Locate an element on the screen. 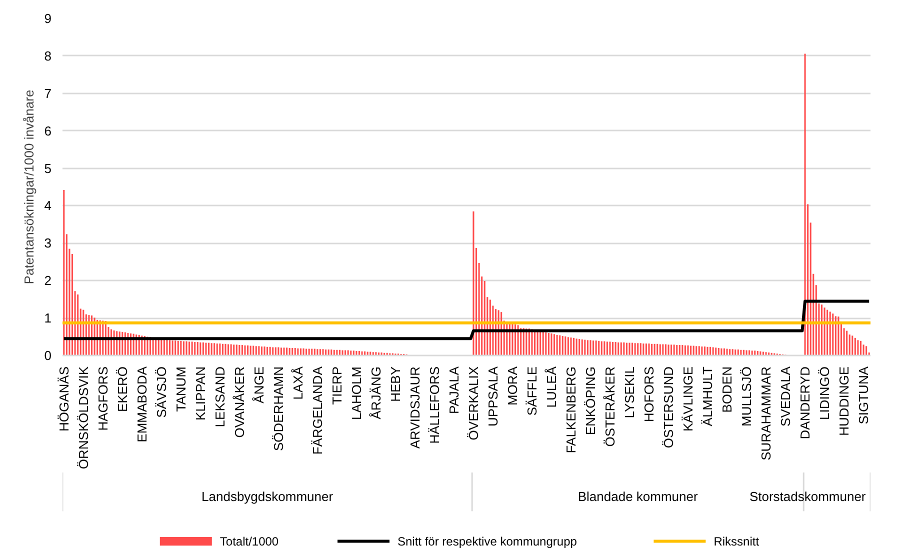  x-tick-label: SÄFFLE is located at coordinates (532, 391).